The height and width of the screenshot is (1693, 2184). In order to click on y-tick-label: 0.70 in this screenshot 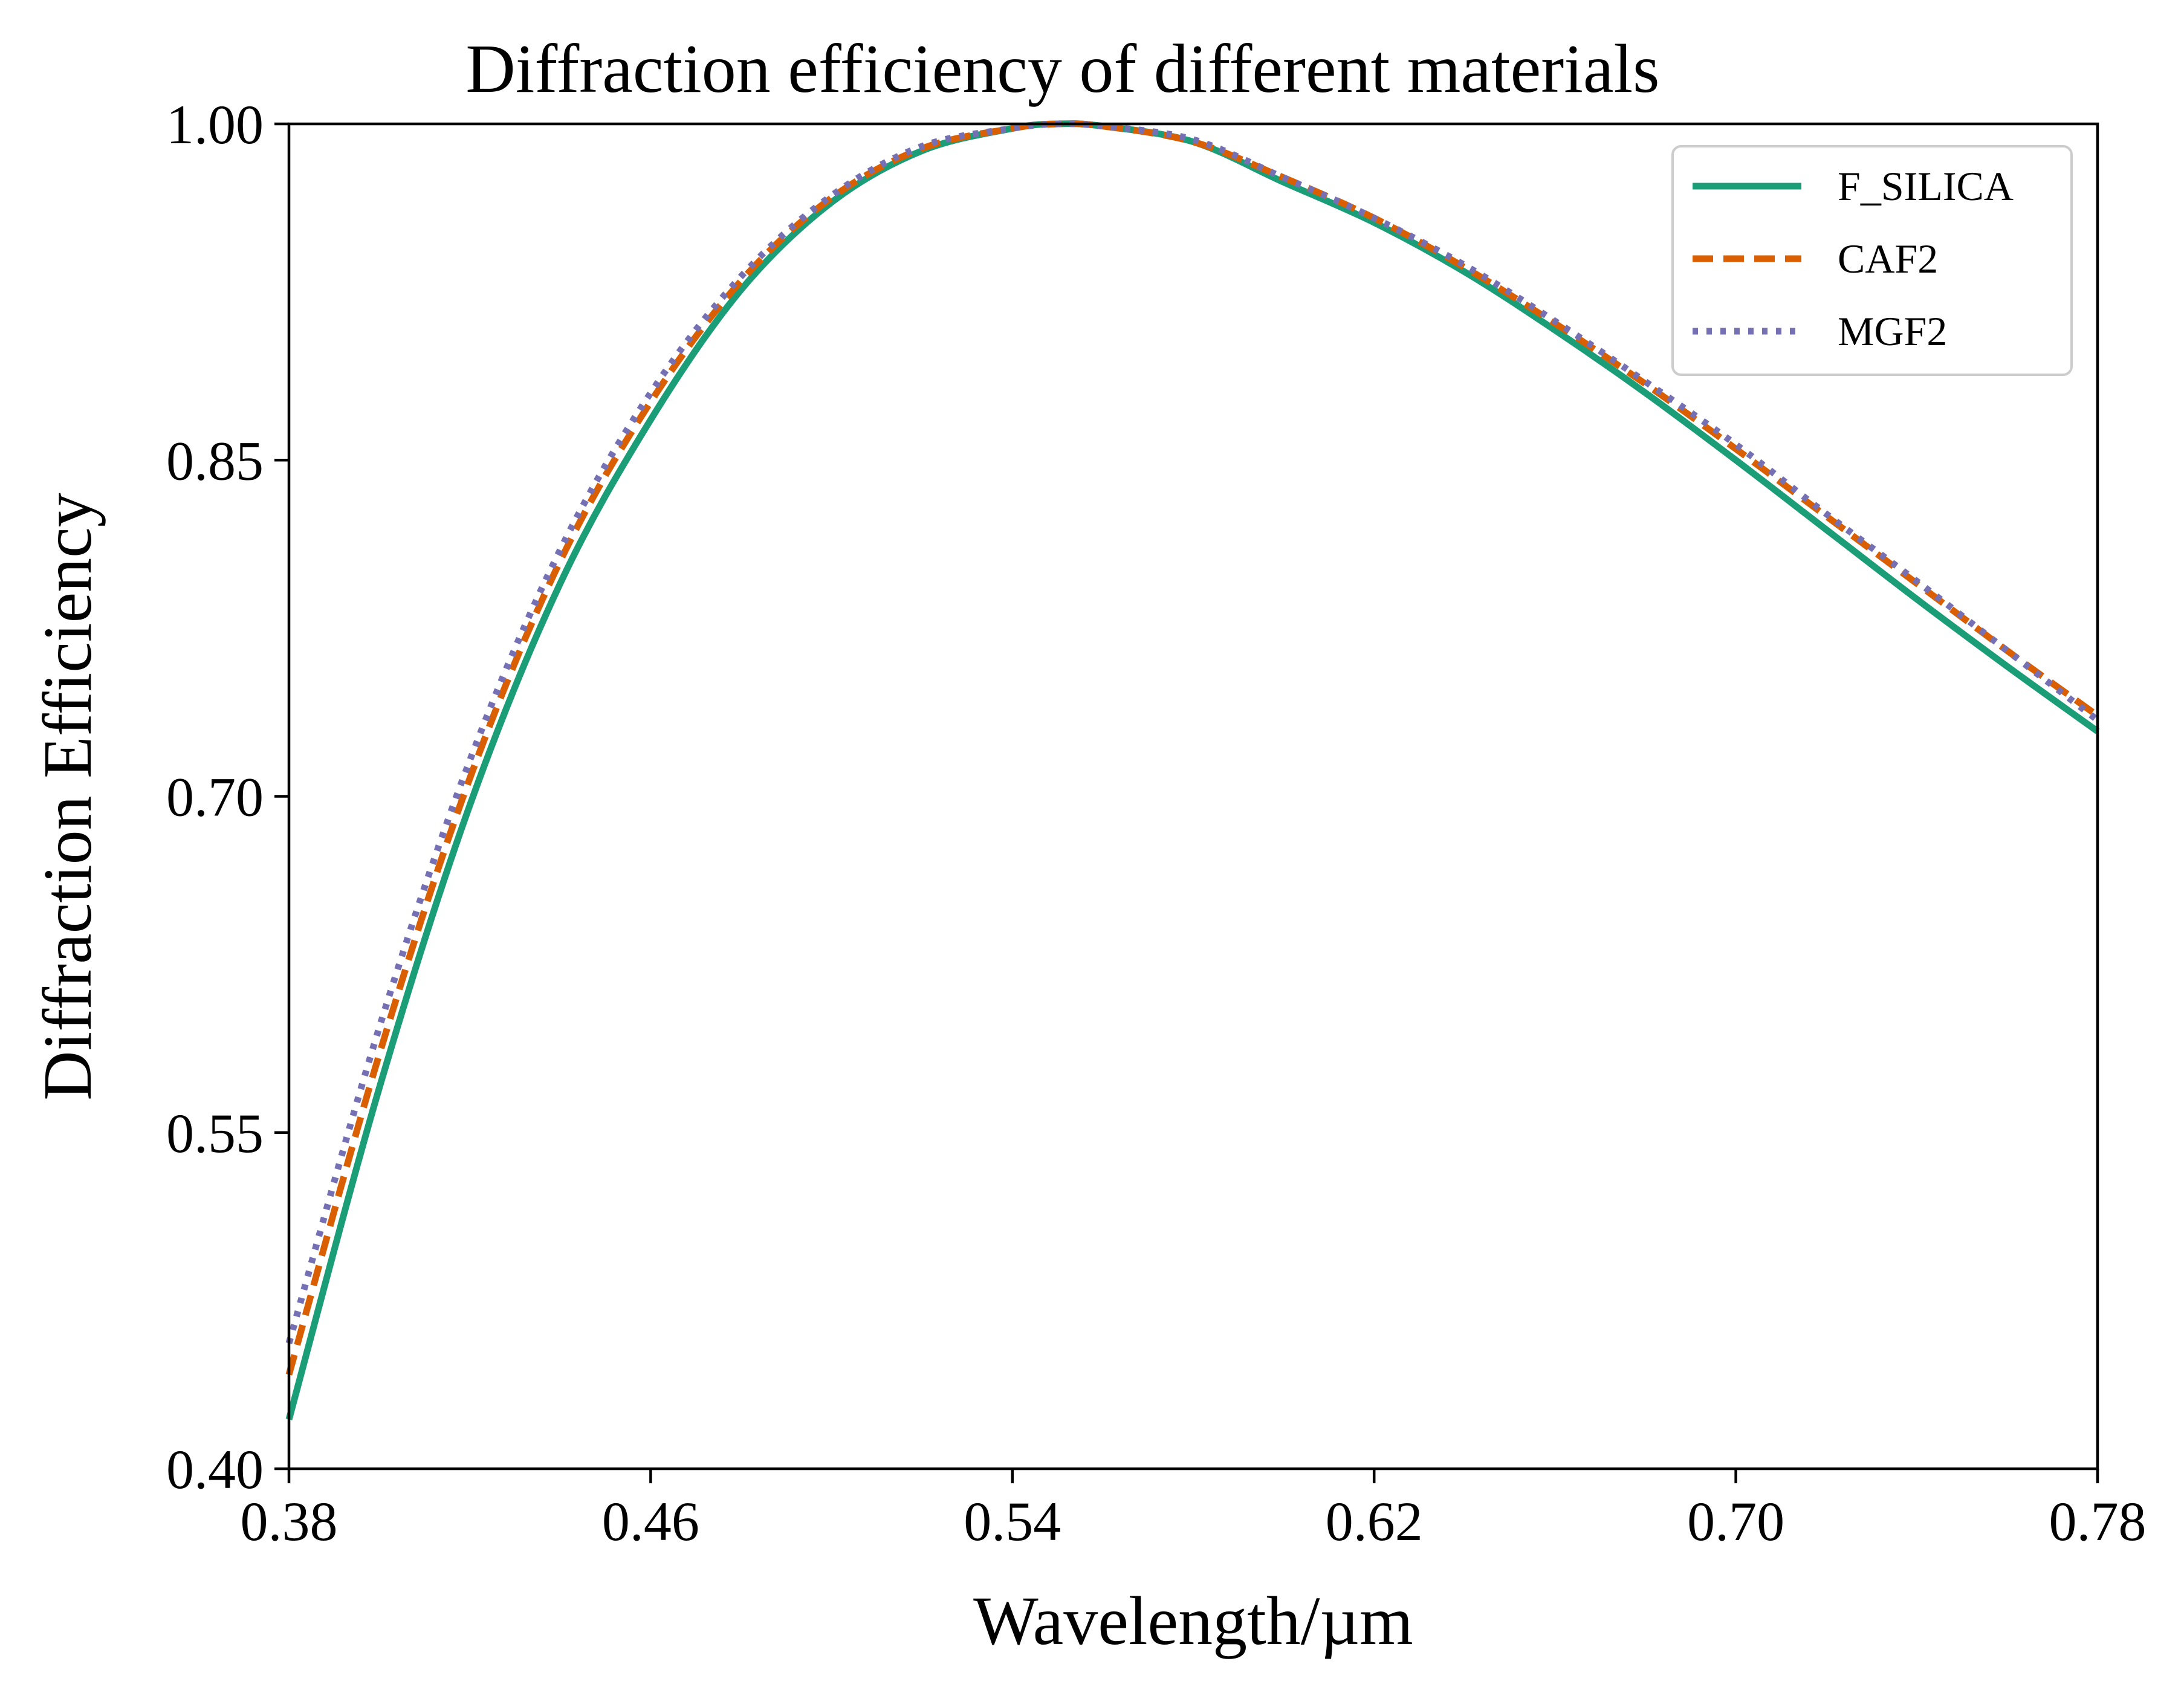, I will do `click(215, 797)`.